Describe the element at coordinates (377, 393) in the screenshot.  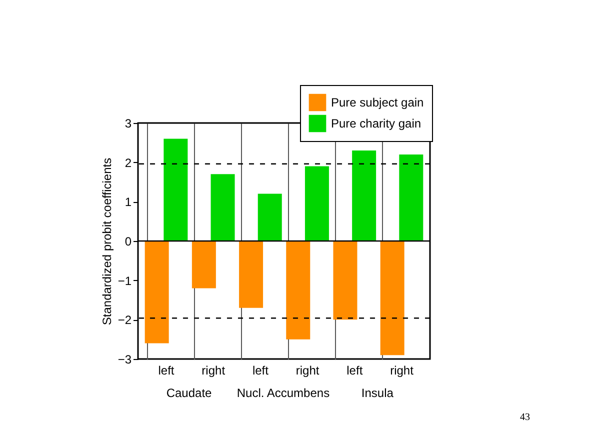
I see `text: Insula` at that location.